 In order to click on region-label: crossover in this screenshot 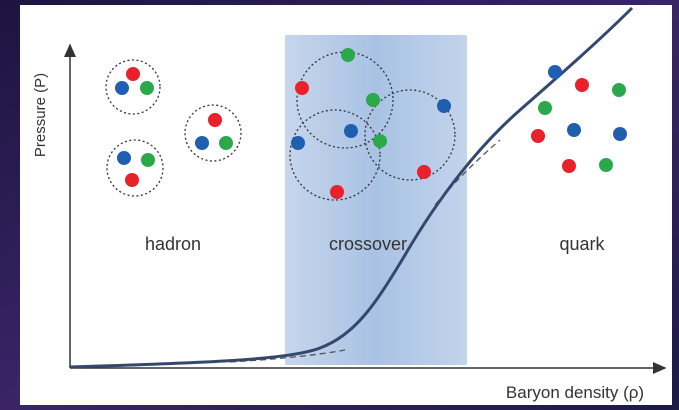, I will do `click(368, 244)`.